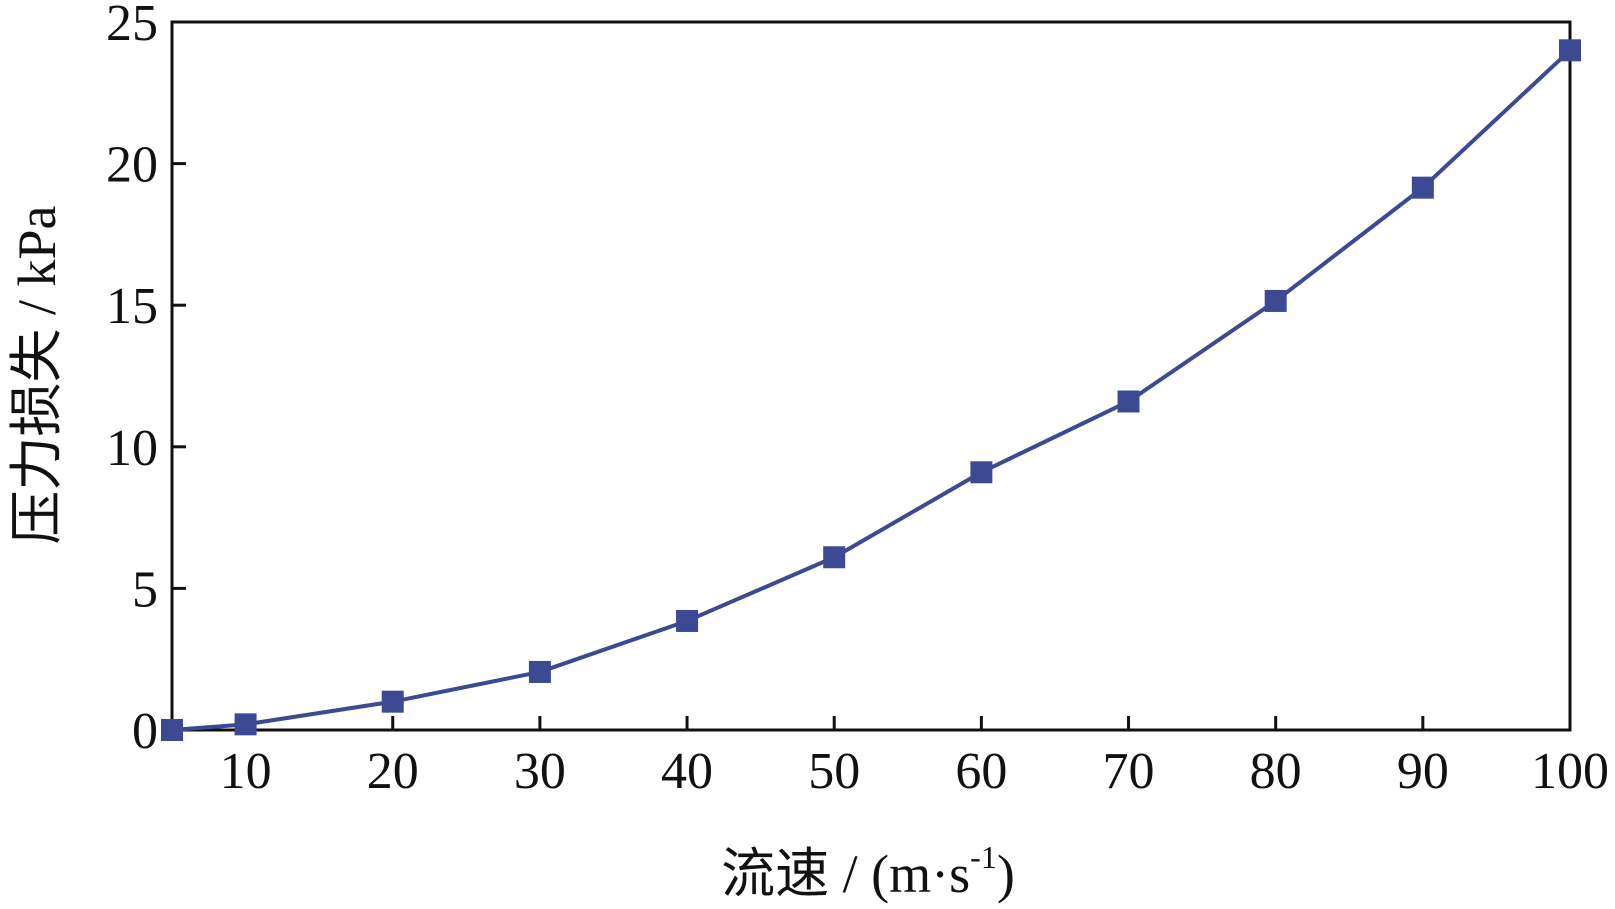  I want to click on x-tick-label: 40, so click(687, 771).